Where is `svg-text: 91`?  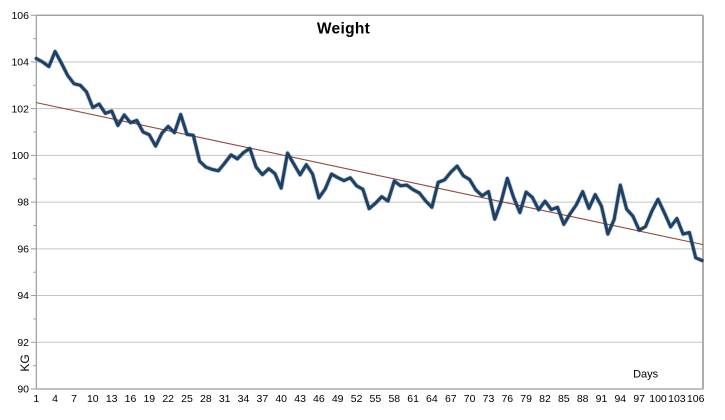 svg-text: 91 is located at coordinates (602, 399).